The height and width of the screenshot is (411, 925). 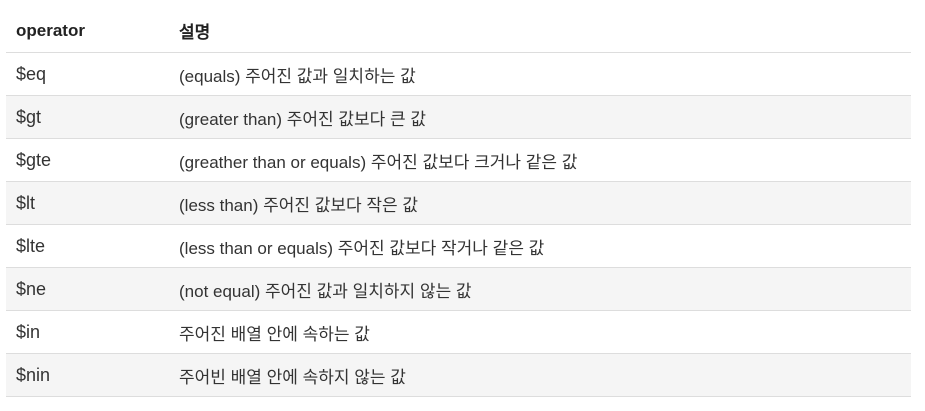 I want to click on description-cell: (equals) 주어진 값과 일치하는 값, so click(x=540, y=74).